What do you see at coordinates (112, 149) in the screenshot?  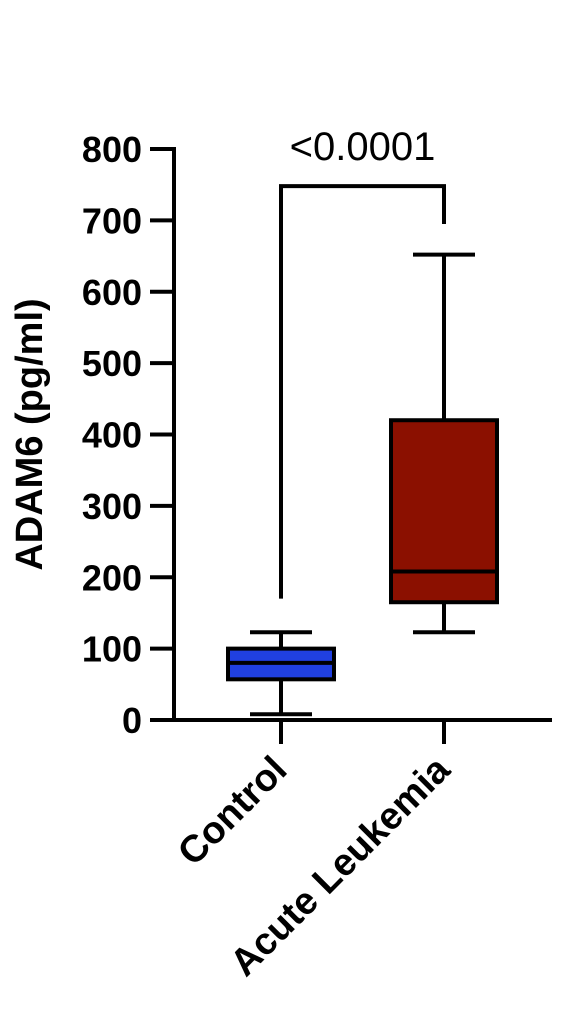 I see `y-tick-label-800: 800` at bounding box center [112, 149].